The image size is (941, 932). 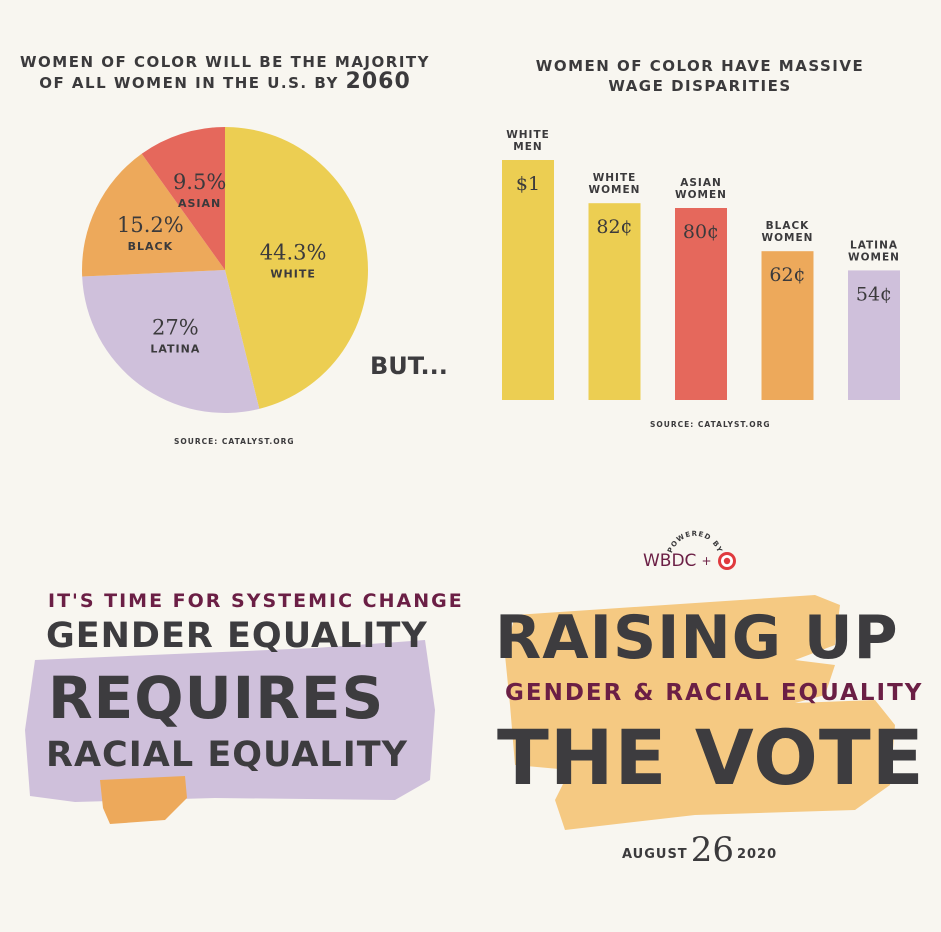 I want to click on pie-slice-white, so click(x=296, y=268).